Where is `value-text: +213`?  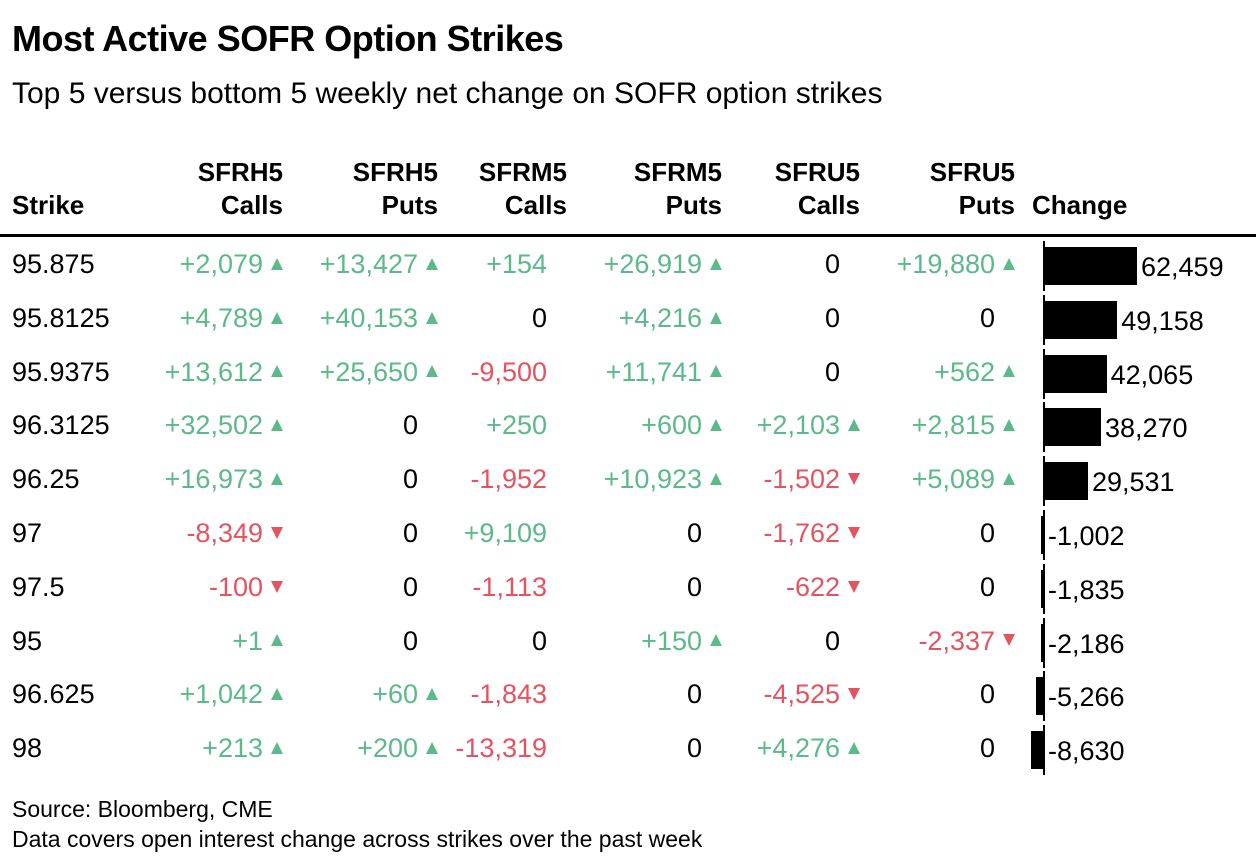 value-text: +213 is located at coordinates (232, 748).